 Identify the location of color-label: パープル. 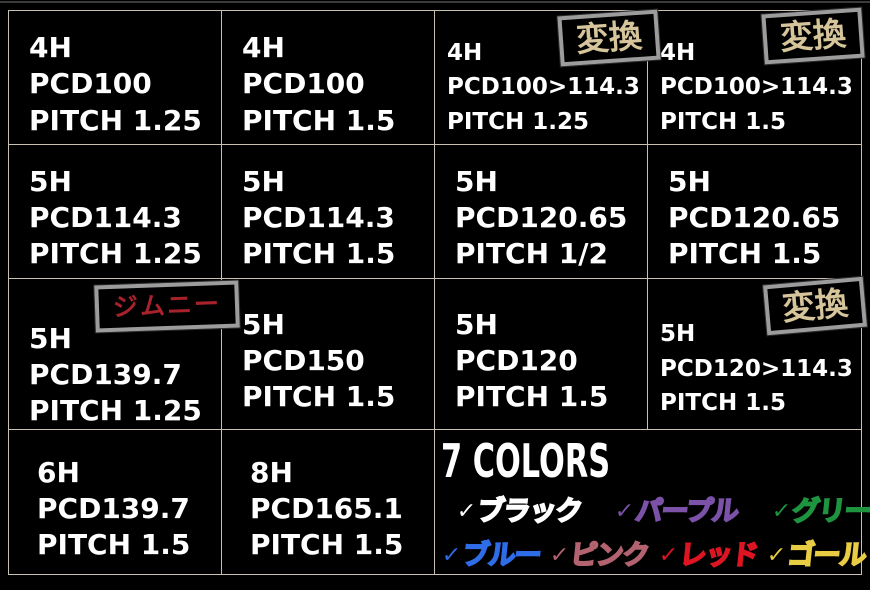
(687, 511).